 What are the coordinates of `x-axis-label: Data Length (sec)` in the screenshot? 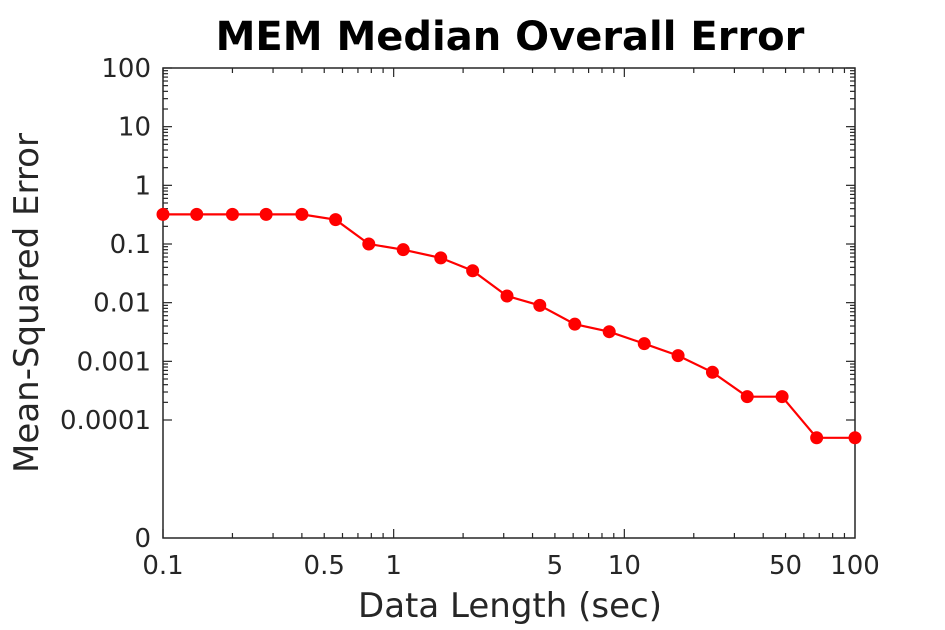 It's located at (510, 606).